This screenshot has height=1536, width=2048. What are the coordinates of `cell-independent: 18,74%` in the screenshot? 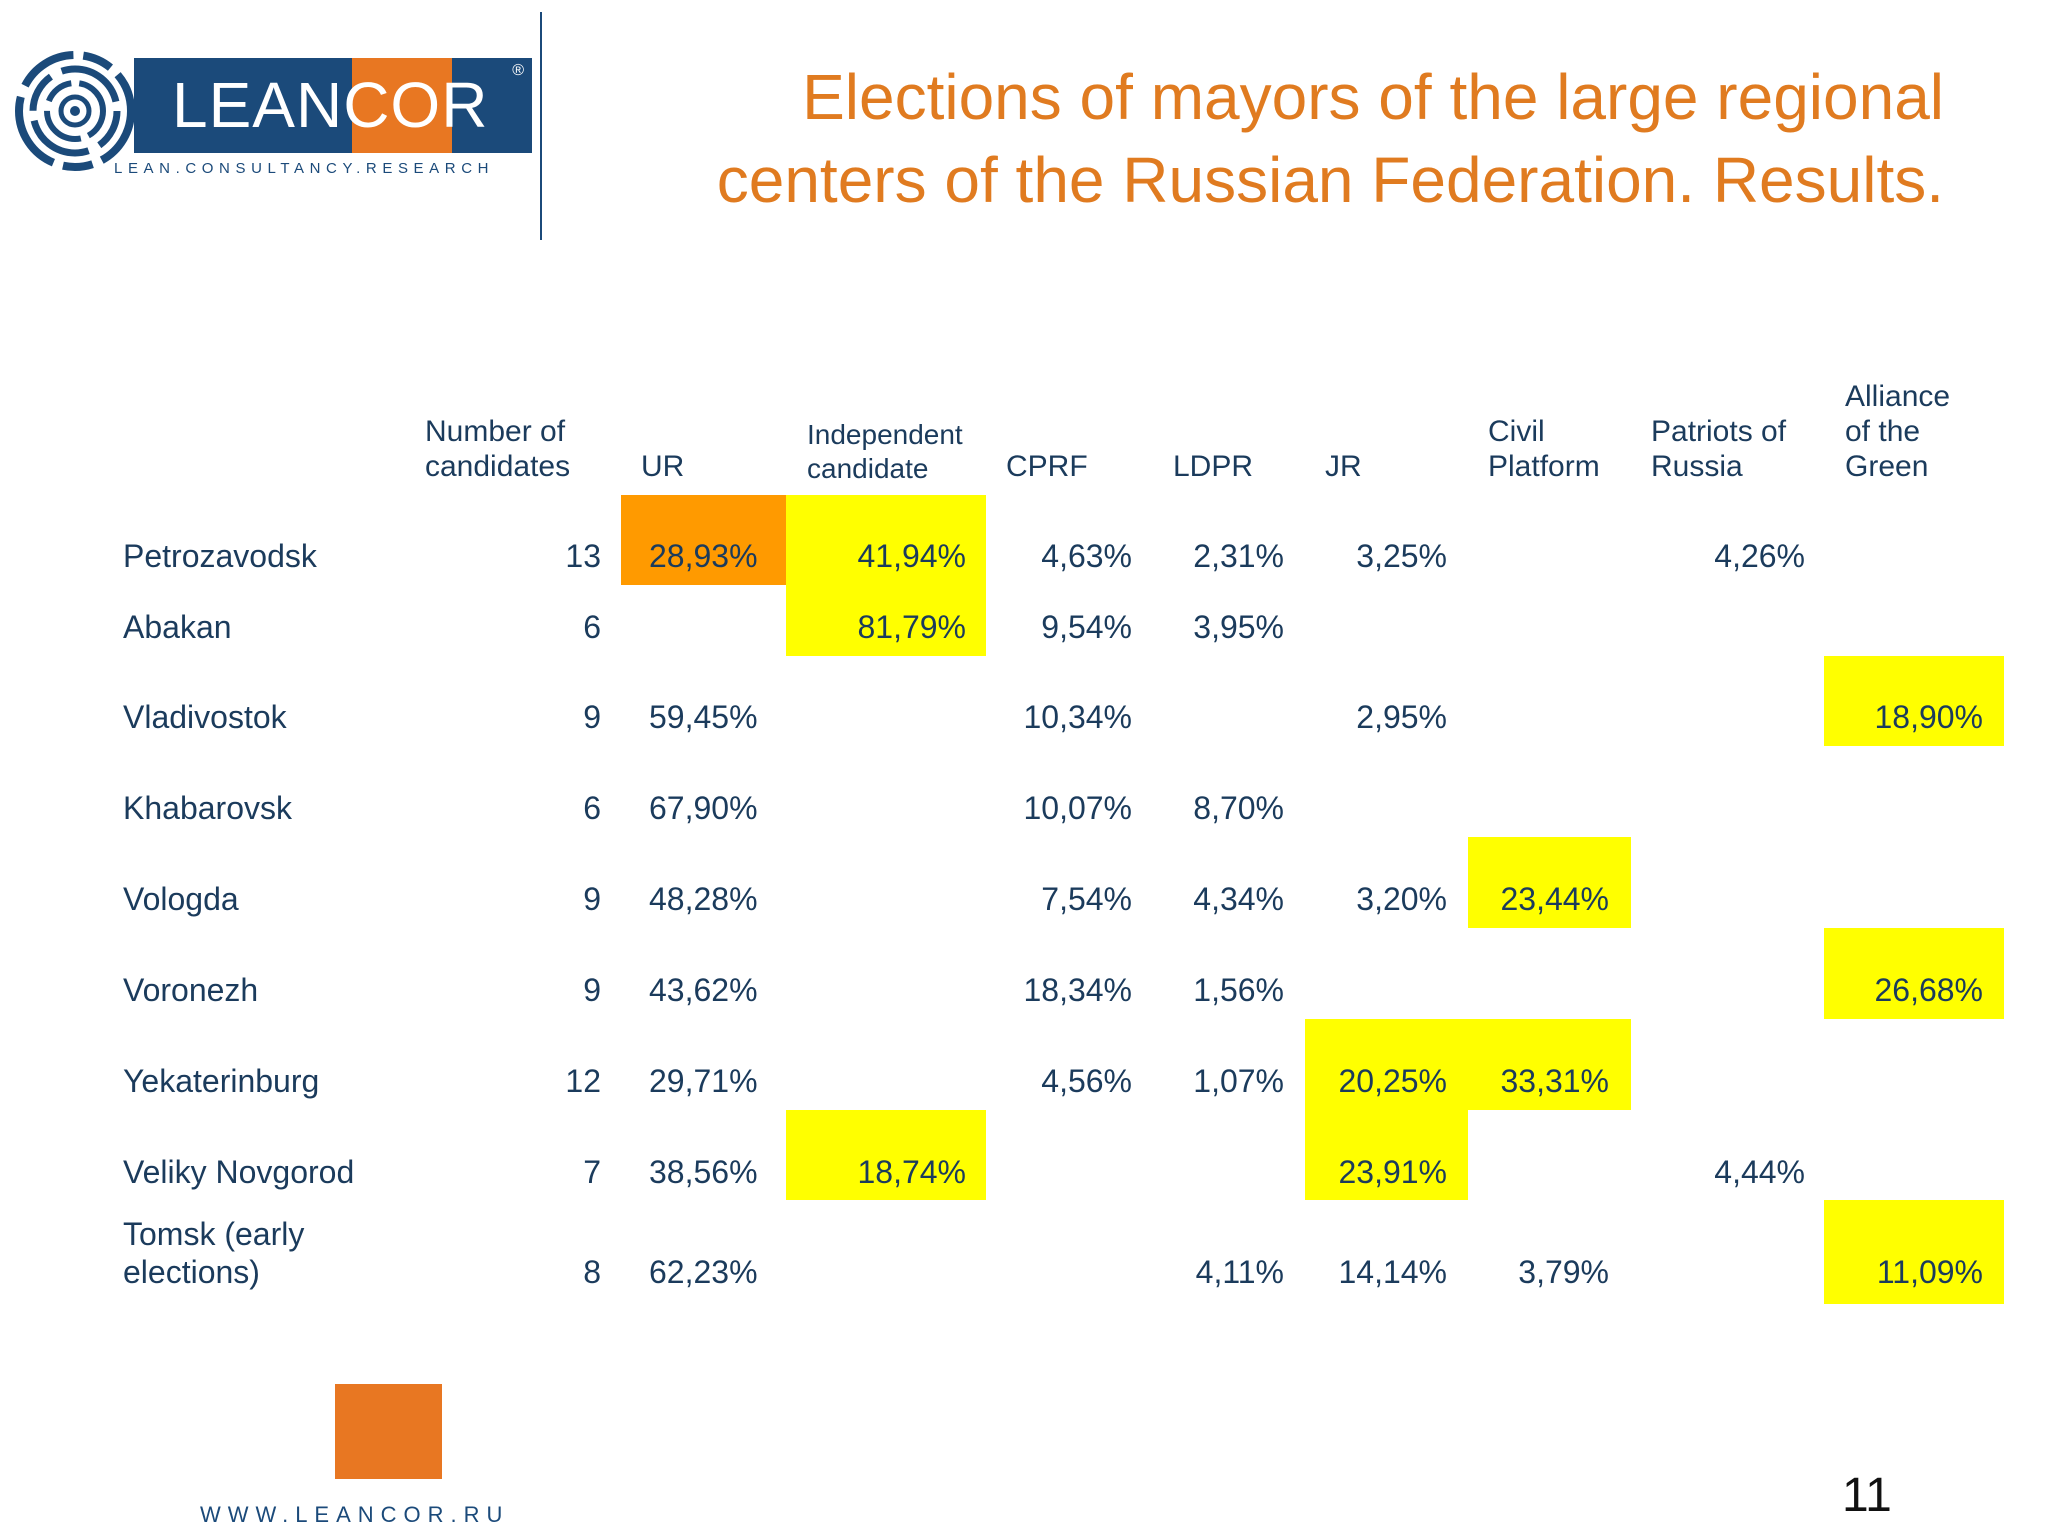 It's located at (911, 1172).